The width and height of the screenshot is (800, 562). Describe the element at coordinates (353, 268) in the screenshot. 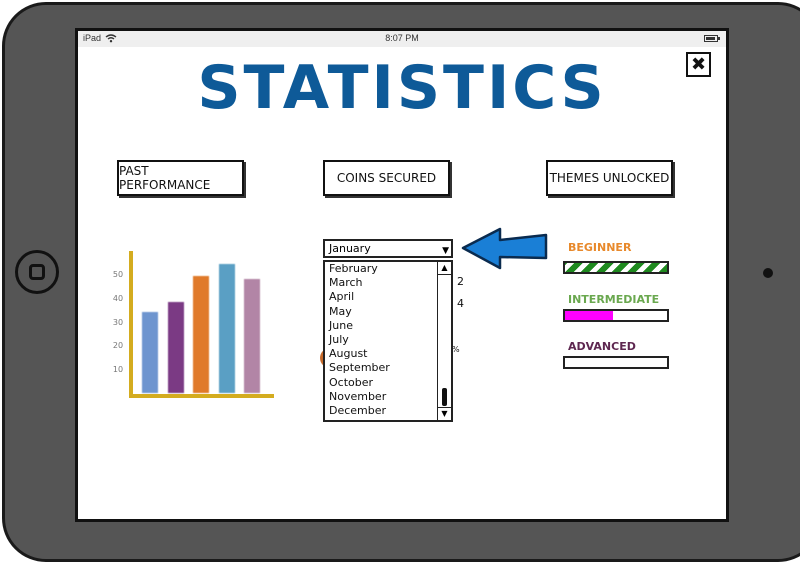

I see `month-option: February` at that location.